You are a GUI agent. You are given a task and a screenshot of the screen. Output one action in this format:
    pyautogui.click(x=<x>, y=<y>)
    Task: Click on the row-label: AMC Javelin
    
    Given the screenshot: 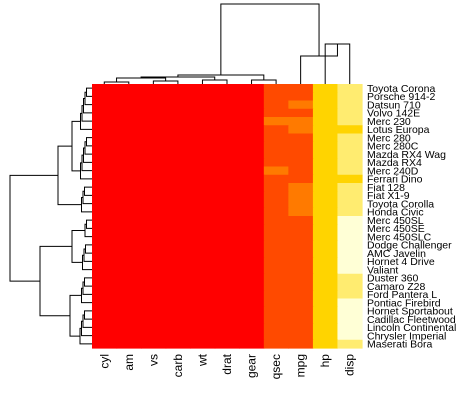 What is the action you would take?
    pyautogui.click(x=396, y=254)
    